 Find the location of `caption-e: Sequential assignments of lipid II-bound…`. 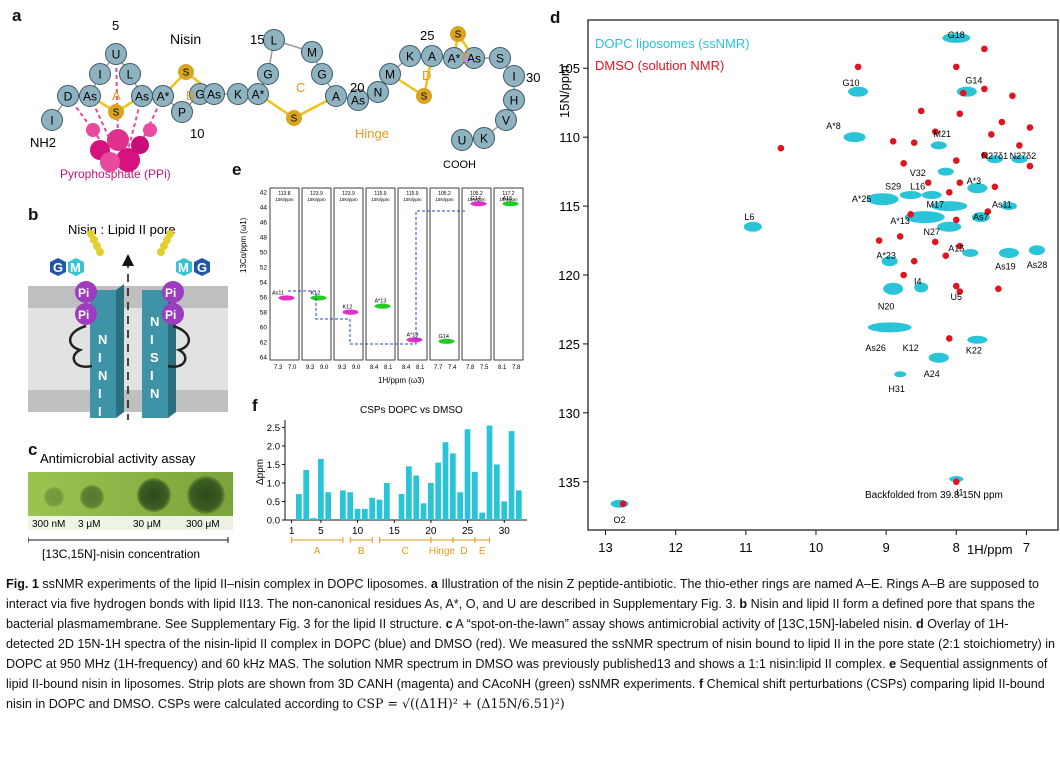

caption-e: Sequential assignments of lipid II-bound… is located at coordinates (527, 674).